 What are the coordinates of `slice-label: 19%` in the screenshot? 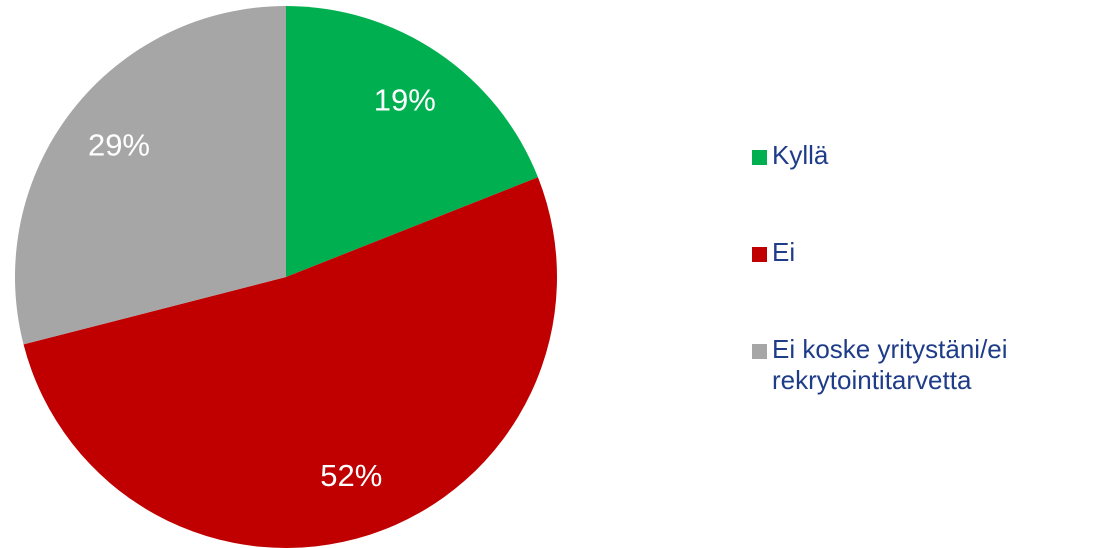 It's located at (405, 99).